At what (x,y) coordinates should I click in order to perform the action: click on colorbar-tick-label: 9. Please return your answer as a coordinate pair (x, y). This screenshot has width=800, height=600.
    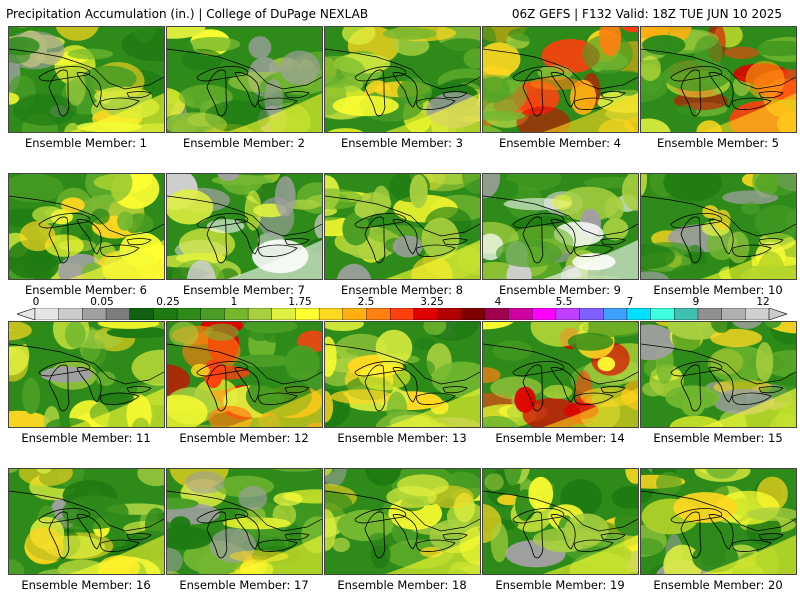
    Looking at the image, I should click on (696, 302).